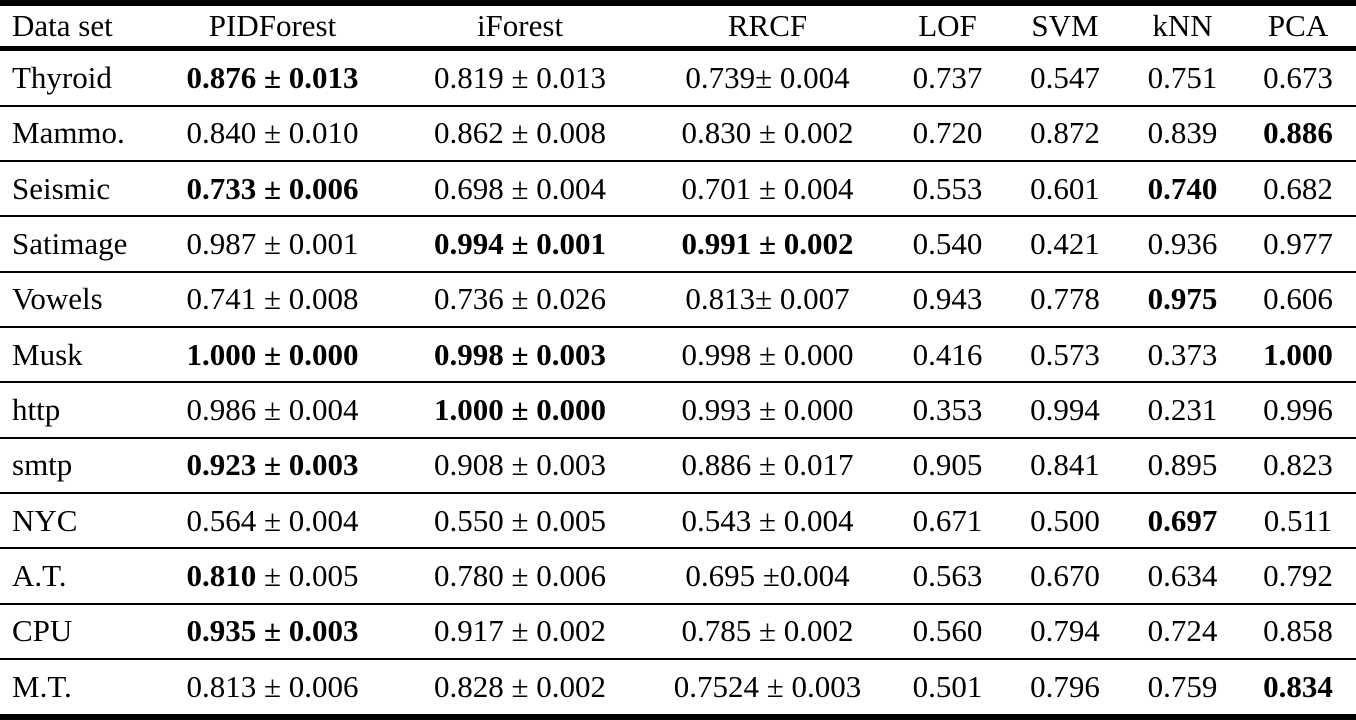 Image resolution: width=1356 pixels, height=720 pixels. What do you see at coordinates (1182, 575) in the screenshot?
I see `value-cell: 0.634` at bounding box center [1182, 575].